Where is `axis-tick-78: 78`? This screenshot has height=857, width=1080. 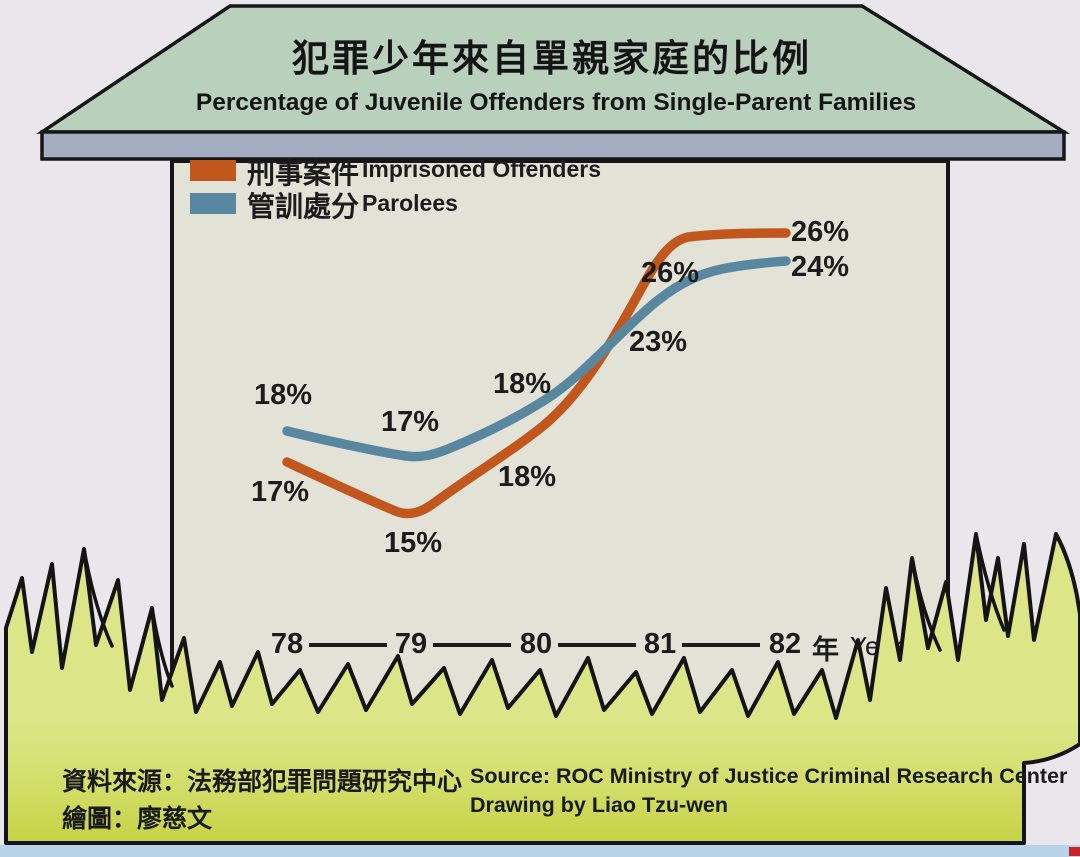 axis-tick-78: 78 is located at coordinates (287, 644).